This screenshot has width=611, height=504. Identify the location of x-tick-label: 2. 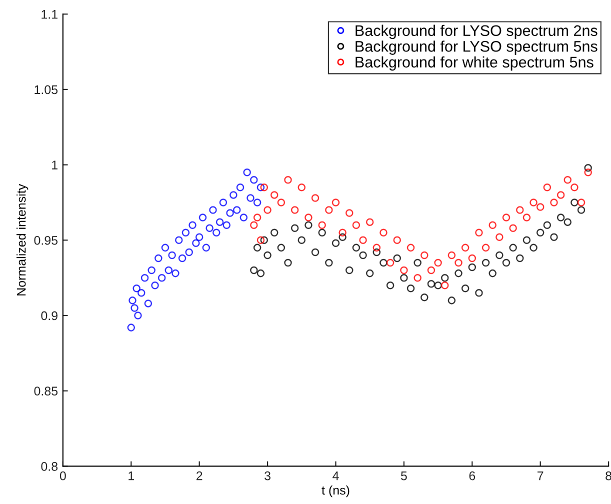
(199, 475).